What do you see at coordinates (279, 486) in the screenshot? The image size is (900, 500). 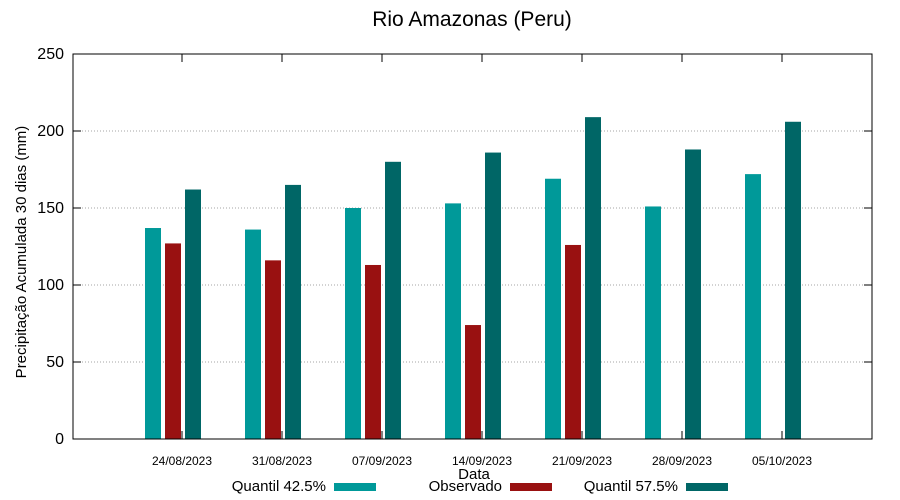 I see `legend-label: Quantil 42.5%` at bounding box center [279, 486].